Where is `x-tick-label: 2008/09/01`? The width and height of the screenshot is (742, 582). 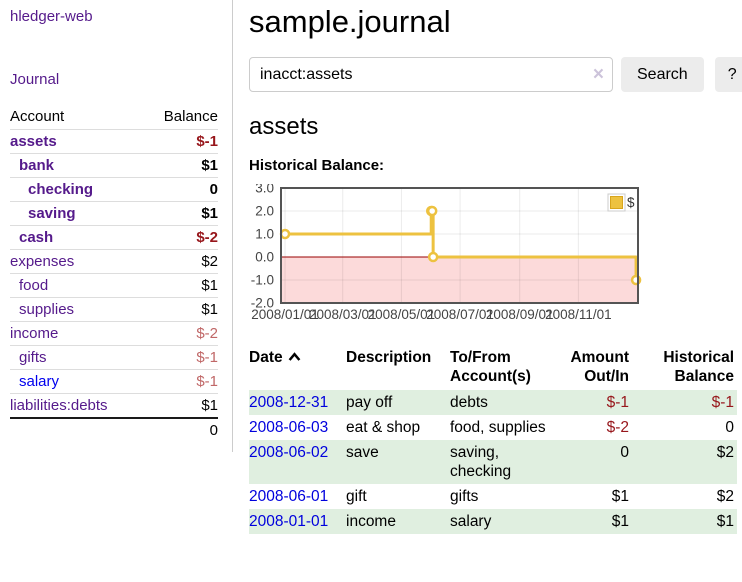
x-tick-label: 2008/09/01 is located at coordinates (520, 314).